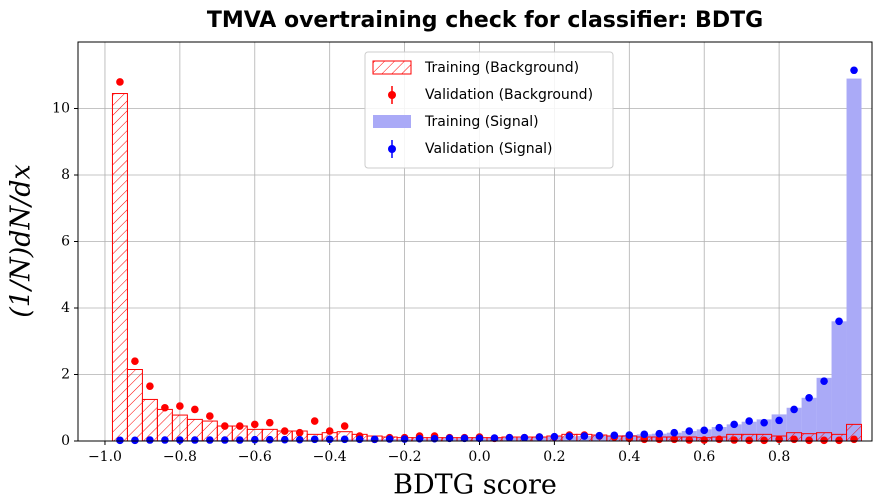  What do you see at coordinates (629, 457) in the screenshot?
I see `x-tick-label: 0.4` at bounding box center [629, 457].